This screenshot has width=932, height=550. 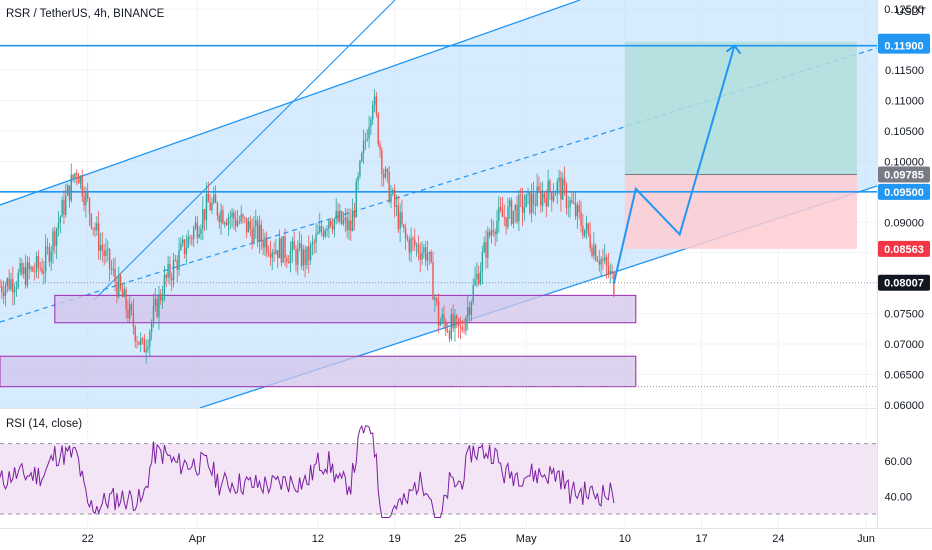 What do you see at coordinates (740, 211) in the screenshot?
I see `position-stop-zone` at bounding box center [740, 211].